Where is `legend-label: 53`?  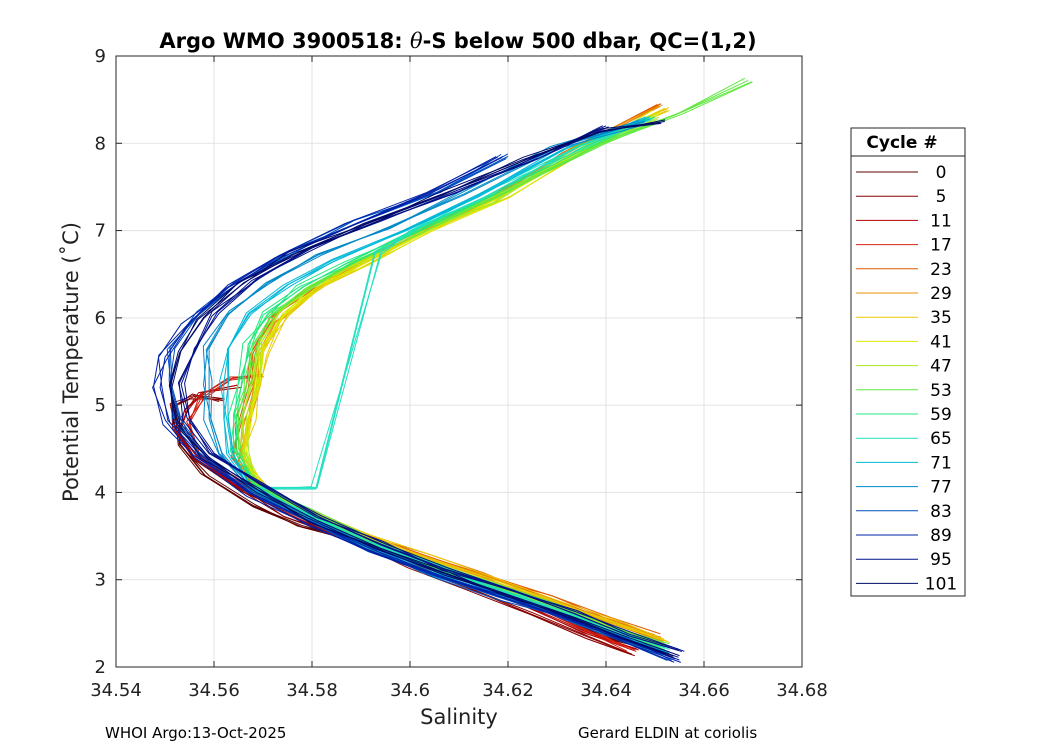
legend-label: 53 is located at coordinates (941, 391).